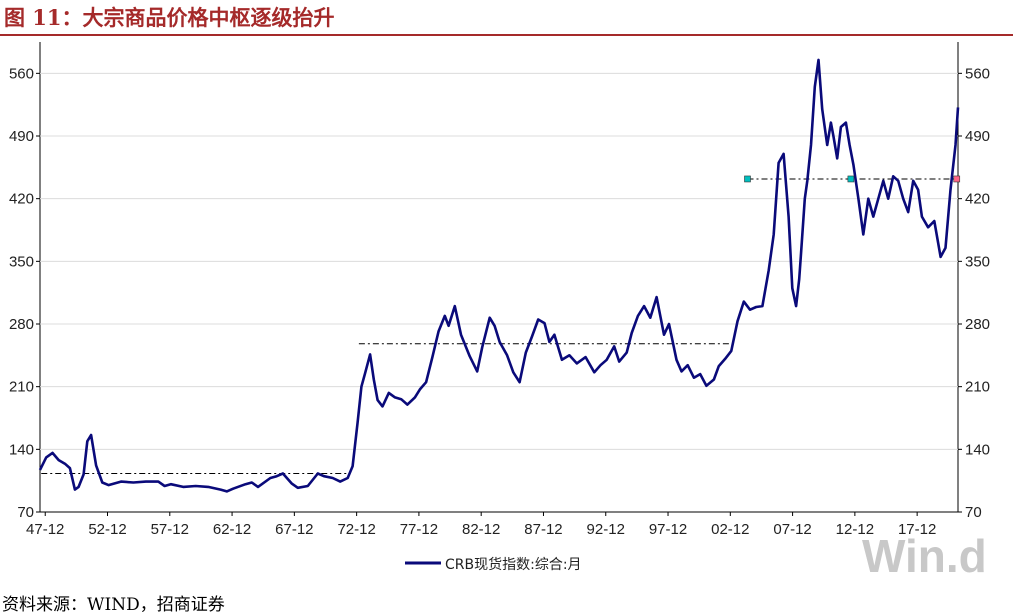 The height and width of the screenshot is (616, 1013). Describe the element at coordinates (232, 529) in the screenshot. I see `x-tick-label: 62-12` at that location.